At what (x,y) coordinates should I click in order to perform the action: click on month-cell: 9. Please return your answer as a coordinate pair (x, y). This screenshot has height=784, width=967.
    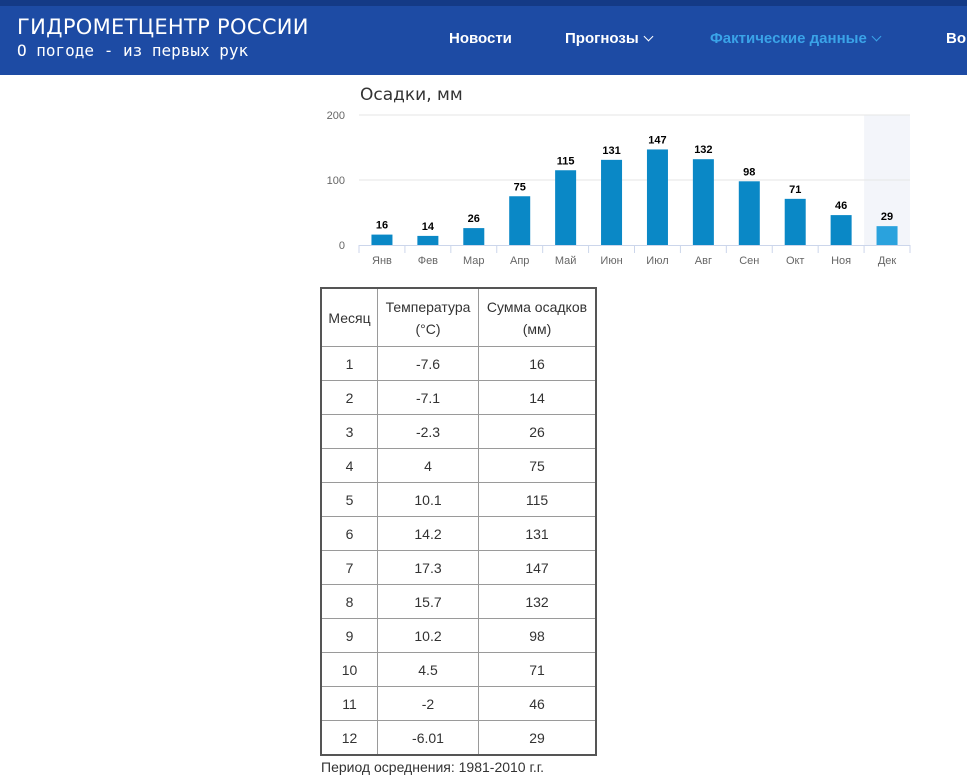
    Looking at the image, I should click on (349, 635).